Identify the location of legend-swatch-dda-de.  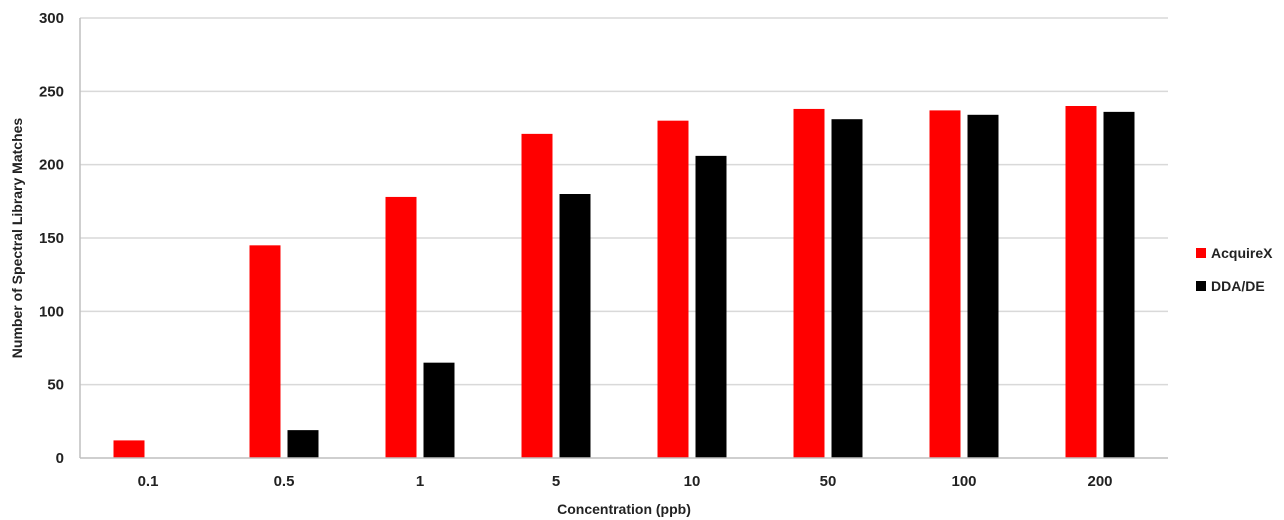
(1201, 286).